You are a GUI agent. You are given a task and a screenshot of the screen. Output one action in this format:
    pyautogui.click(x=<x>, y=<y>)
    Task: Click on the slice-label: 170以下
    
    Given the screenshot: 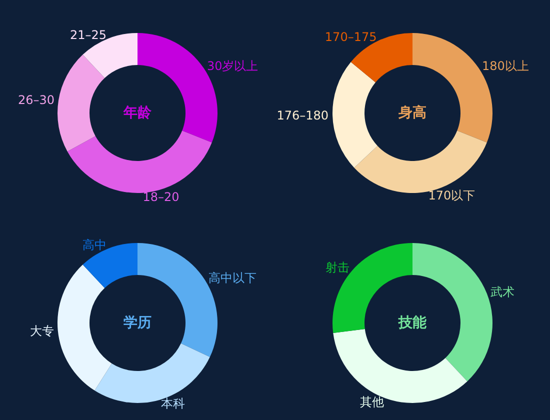 What is the action you would take?
    pyautogui.click(x=452, y=195)
    